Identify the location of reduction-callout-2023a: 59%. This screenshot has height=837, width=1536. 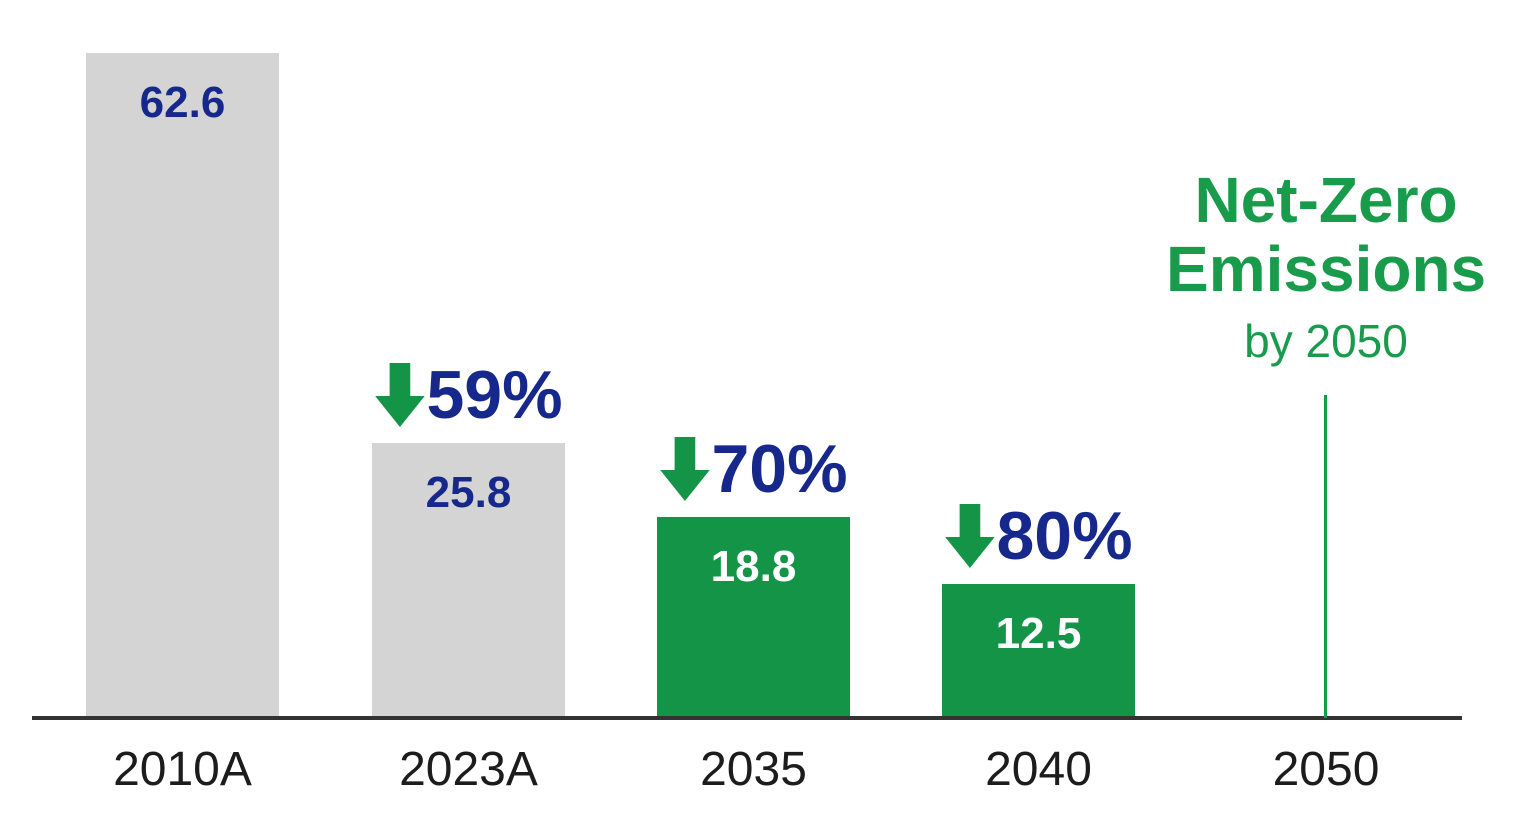
(468, 395).